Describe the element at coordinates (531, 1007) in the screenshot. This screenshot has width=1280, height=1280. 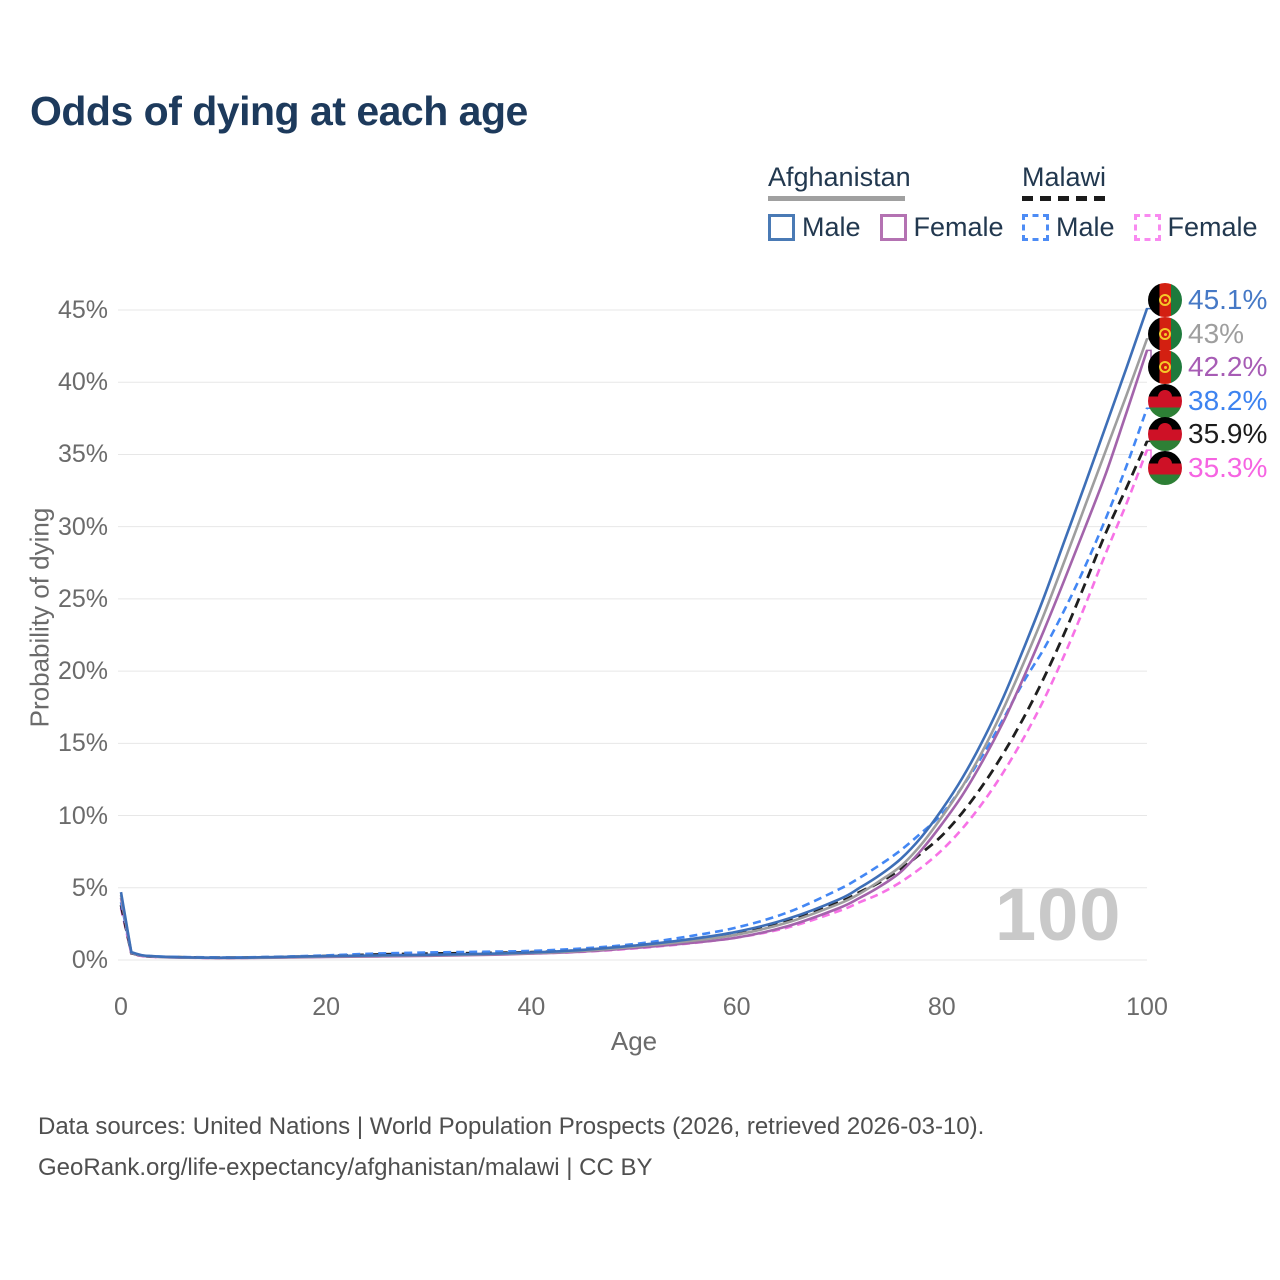
I see `x-tick-label: 40` at that location.